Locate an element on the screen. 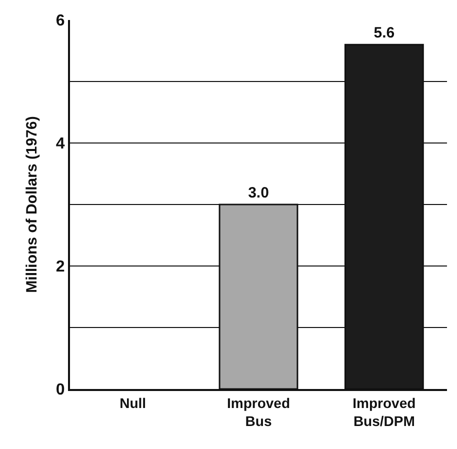 The width and height of the screenshot is (457, 449). x-tick-label: Improved Bus/DPM is located at coordinates (384, 411).